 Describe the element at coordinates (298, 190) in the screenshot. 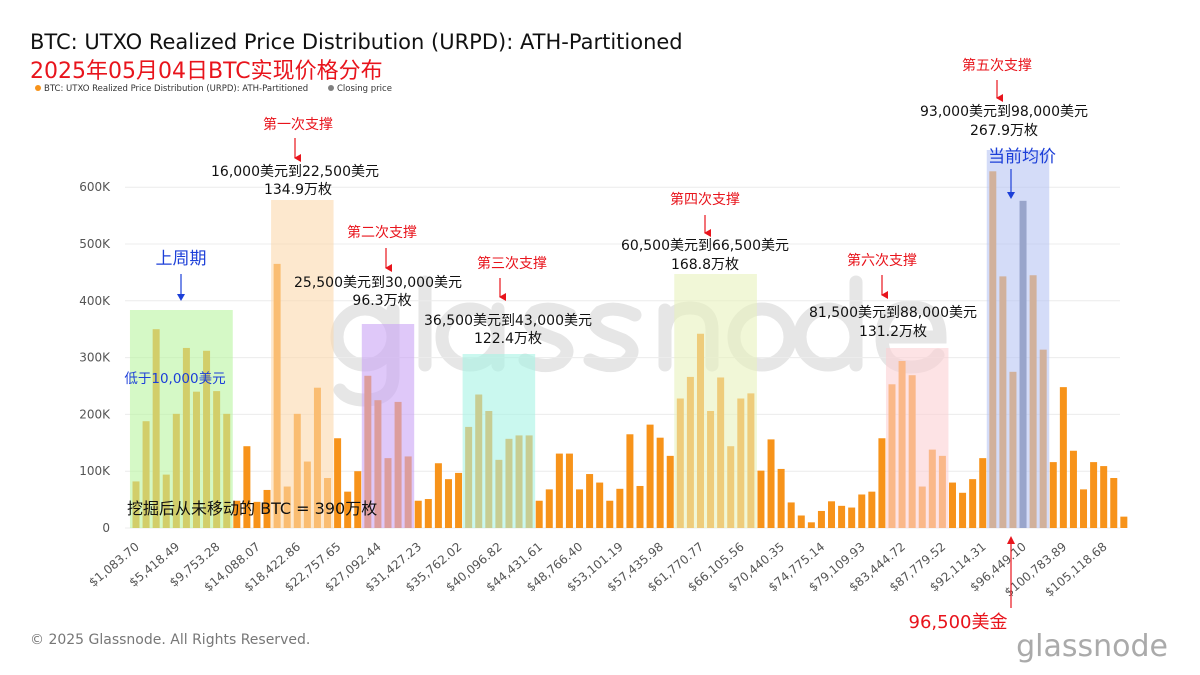

I see `svg-text: 134.9万枚` at that location.